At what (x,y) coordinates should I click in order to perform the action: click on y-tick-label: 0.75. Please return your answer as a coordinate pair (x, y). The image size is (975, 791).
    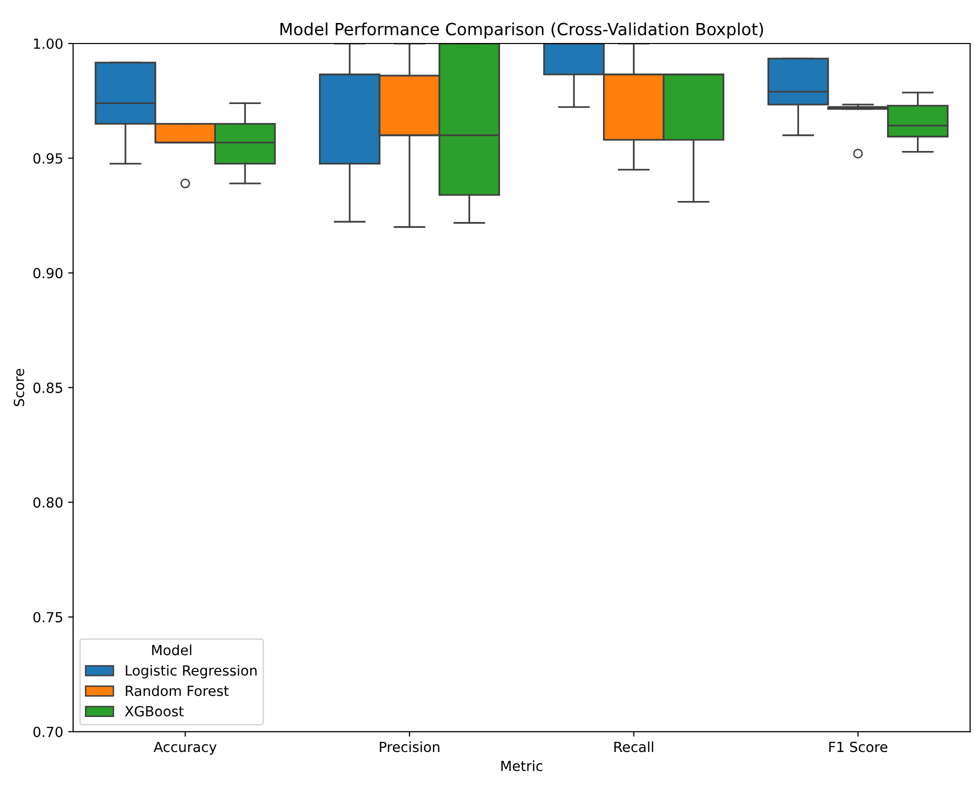
    Looking at the image, I should click on (47, 617).